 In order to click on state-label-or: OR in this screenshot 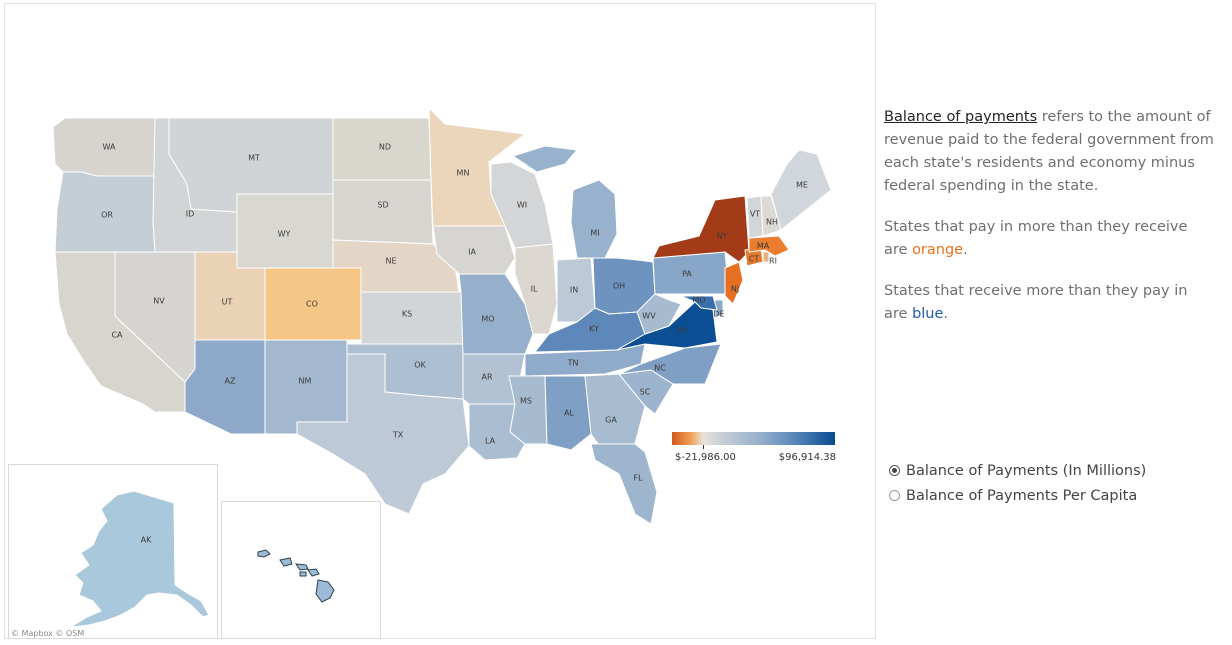, I will do `click(107, 215)`.